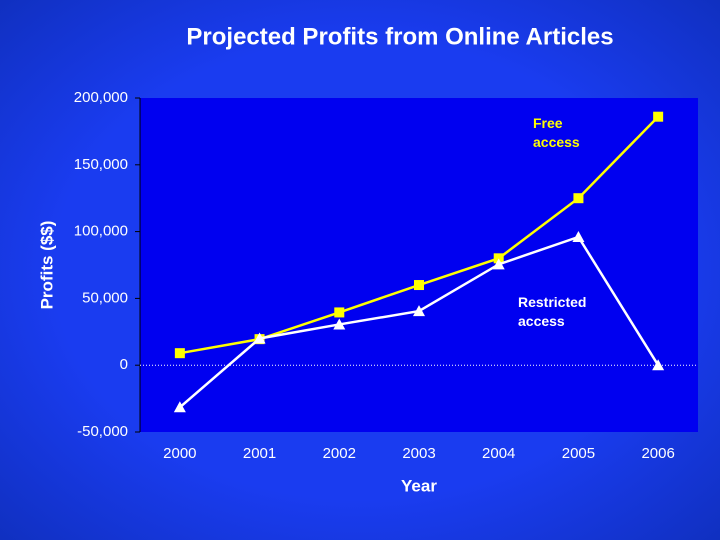 The height and width of the screenshot is (540, 720). Describe the element at coordinates (105, 297) in the screenshot. I see `y-tick-label: 50,000` at that location.